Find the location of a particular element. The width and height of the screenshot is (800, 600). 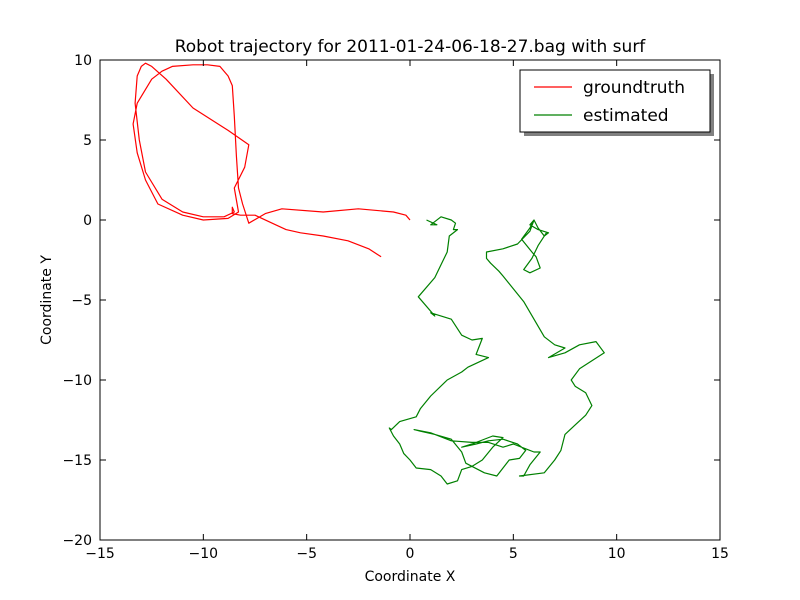

y-tick-label: 5 is located at coordinates (87, 141).